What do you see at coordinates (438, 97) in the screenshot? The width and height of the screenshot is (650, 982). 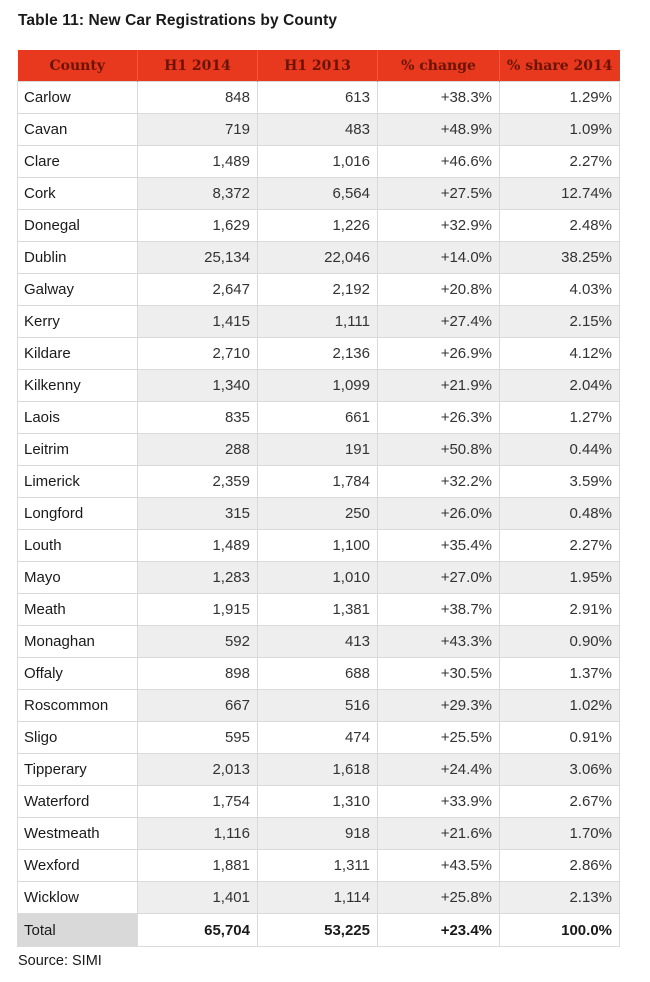 I see `change-value: +38.3%` at bounding box center [438, 97].